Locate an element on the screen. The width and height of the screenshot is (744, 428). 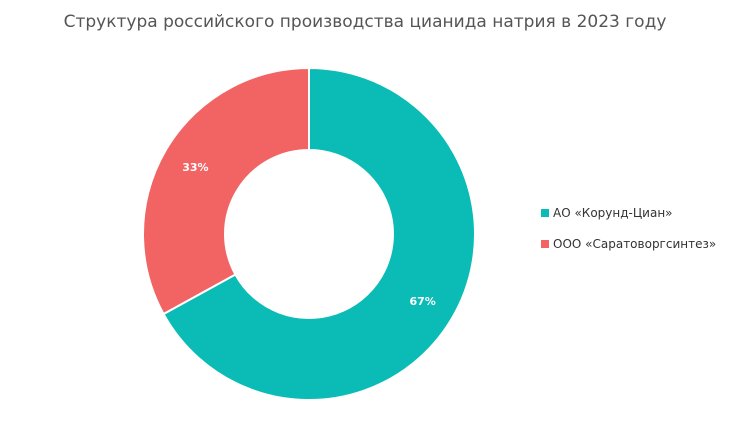
legend: АО «Корунд-Циан» ООО «Саратоворгсинтез» is located at coordinates (628, 228).